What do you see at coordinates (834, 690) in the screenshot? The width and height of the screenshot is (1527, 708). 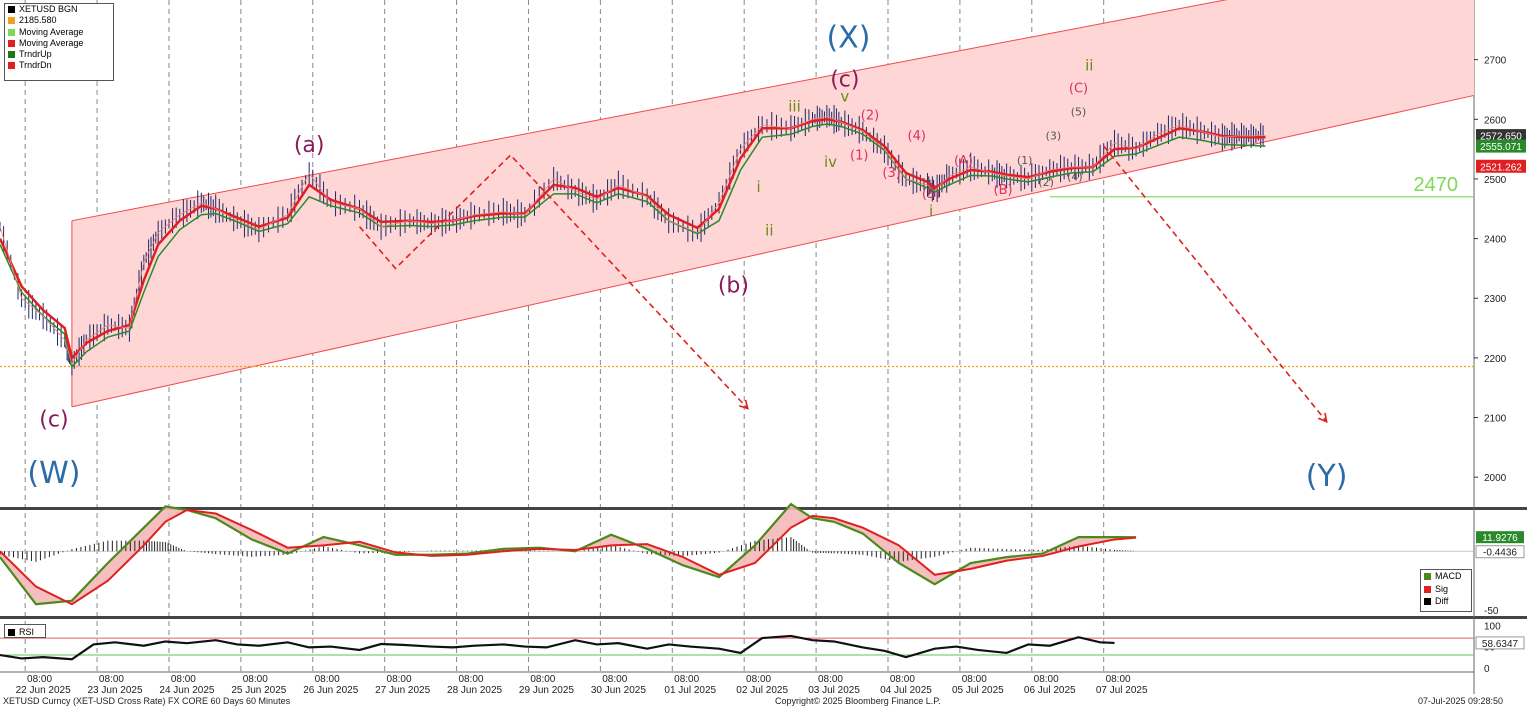 I see `date-tick-label: 03 Jul 2025` at bounding box center [834, 690].